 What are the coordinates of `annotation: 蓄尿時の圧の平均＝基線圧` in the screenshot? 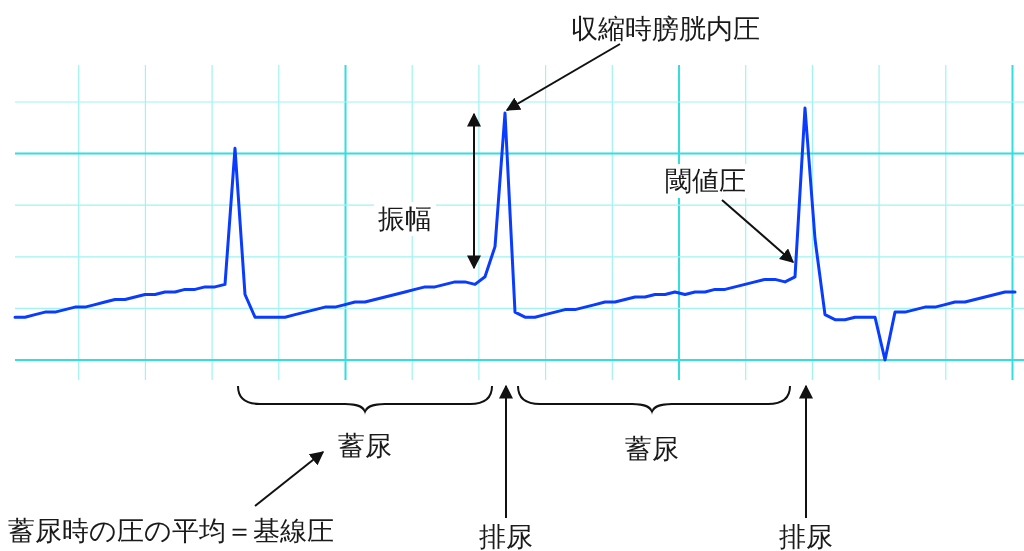 It's located at (171, 531).